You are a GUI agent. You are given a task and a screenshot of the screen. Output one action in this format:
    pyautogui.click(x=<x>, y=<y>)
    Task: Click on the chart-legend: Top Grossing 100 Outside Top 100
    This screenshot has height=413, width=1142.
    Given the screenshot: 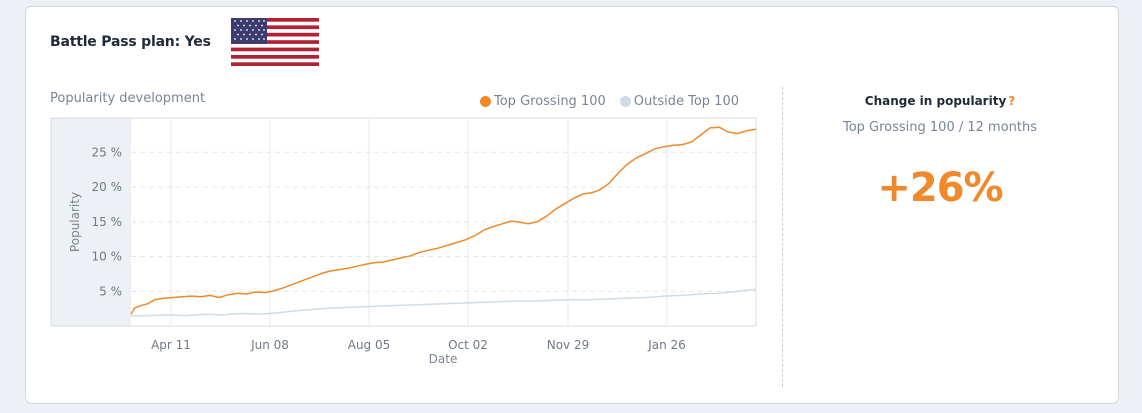 What is the action you would take?
    pyautogui.click(x=609, y=101)
    